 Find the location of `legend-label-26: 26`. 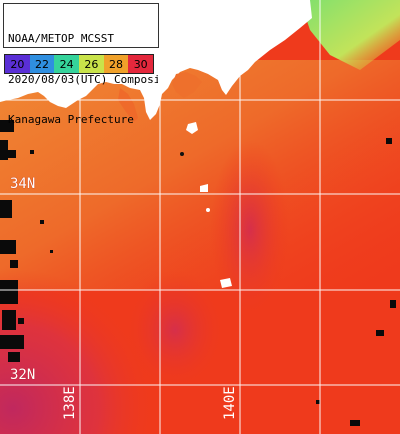

legend-label-26: 26 is located at coordinates (91, 64).